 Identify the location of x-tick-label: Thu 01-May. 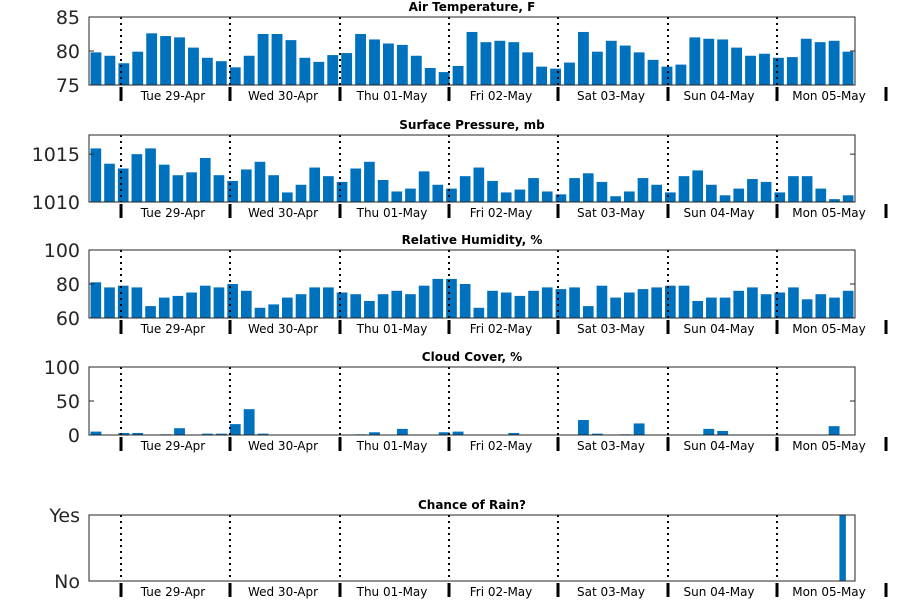
(392, 592).